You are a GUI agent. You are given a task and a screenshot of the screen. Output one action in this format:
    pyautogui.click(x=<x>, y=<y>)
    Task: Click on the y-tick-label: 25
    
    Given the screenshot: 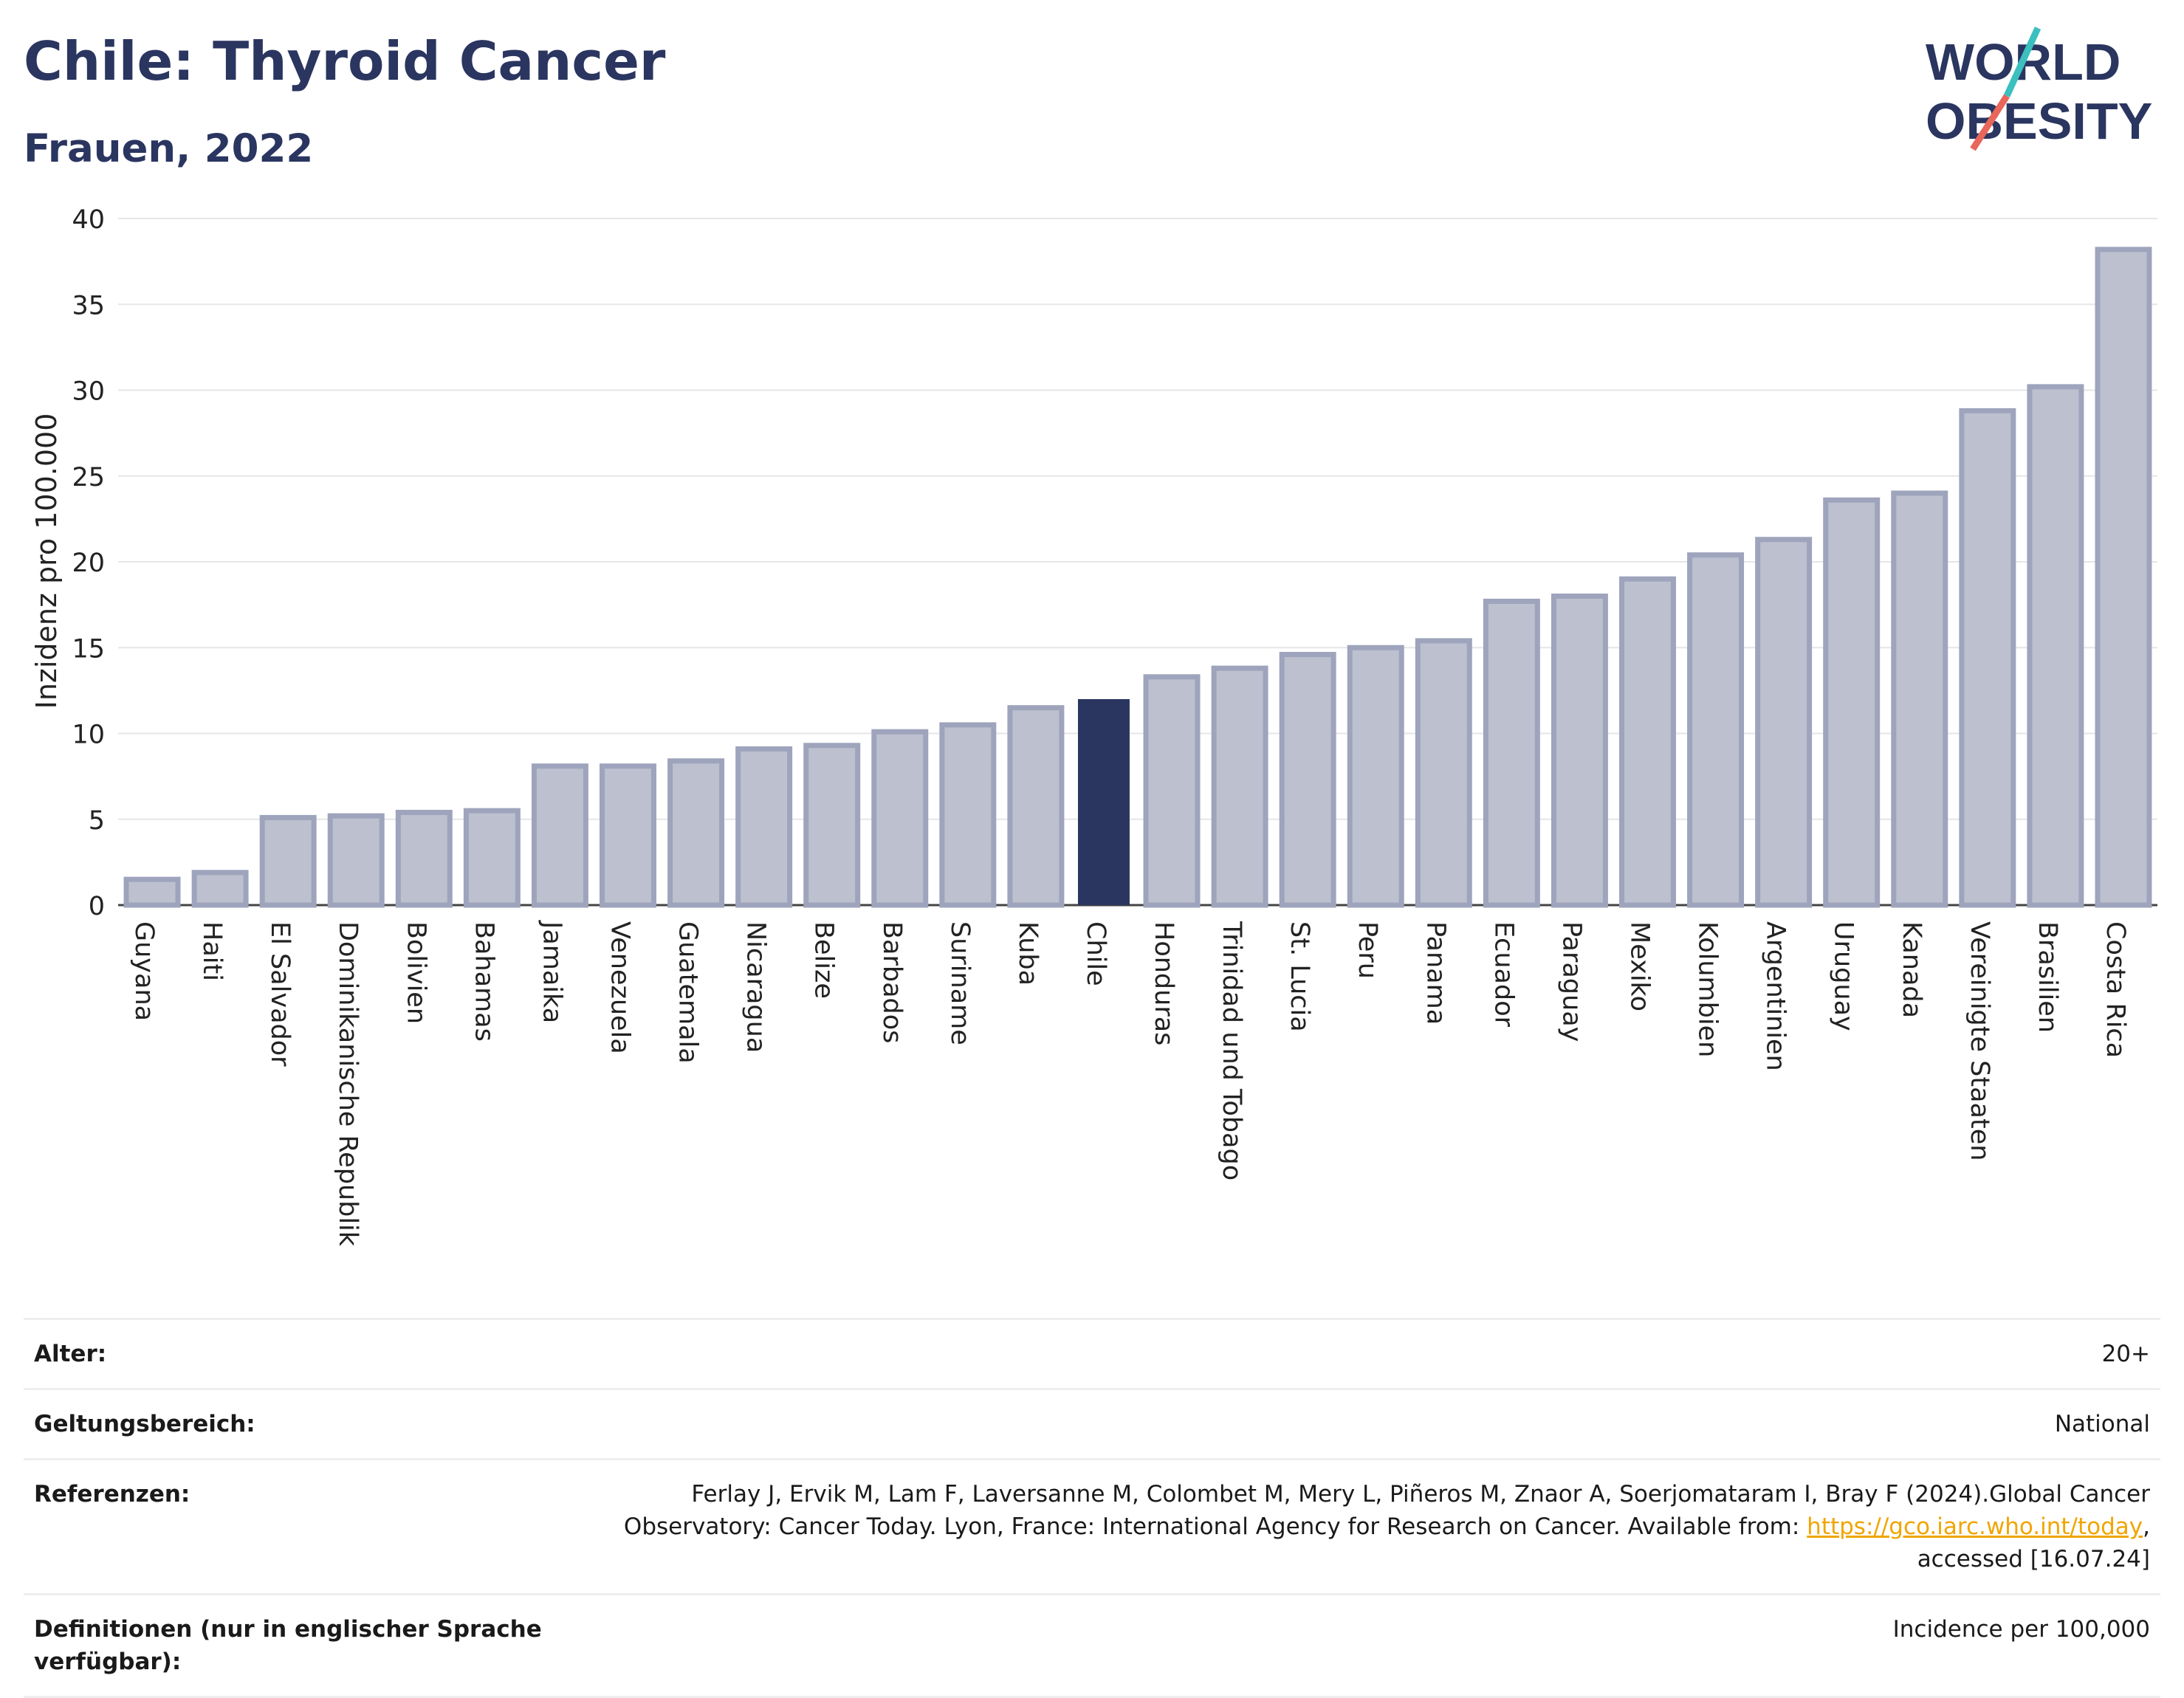 What is the action you would take?
    pyautogui.click(x=89, y=477)
    